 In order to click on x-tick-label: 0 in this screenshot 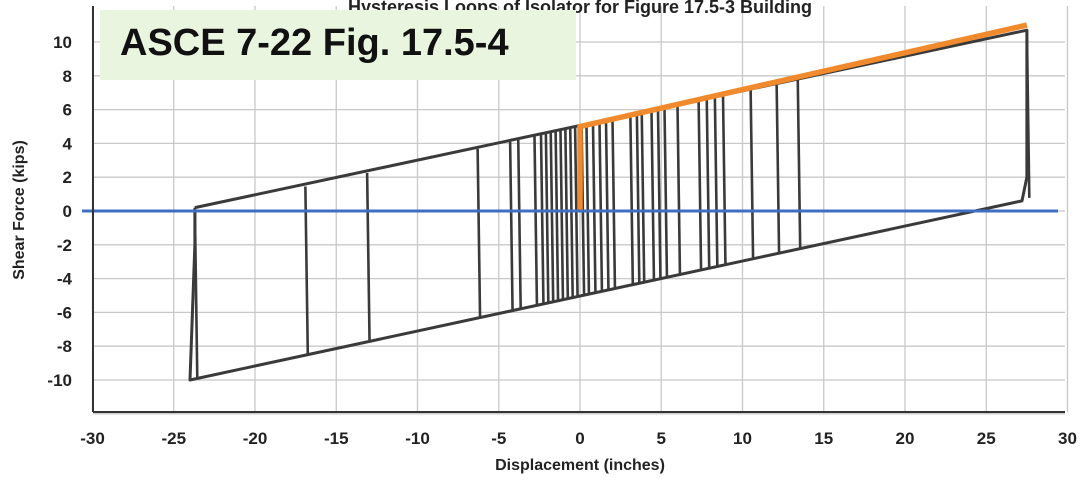, I will do `click(579, 438)`.